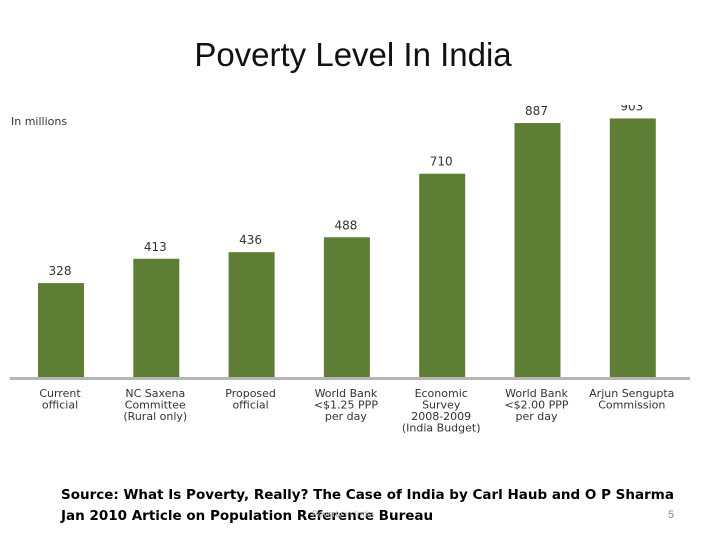 Image resolution: width=720 pixels, height=540 pixels. What do you see at coordinates (155, 393) in the screenshot?
I see `category-label-line: NC Saxena` at bounding box center [155, 393].